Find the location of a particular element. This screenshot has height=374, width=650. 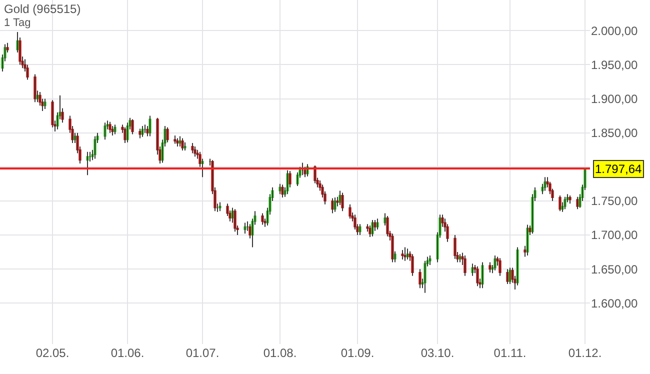

x-tick-label: 02.05. is located at coordinates (53, 353).